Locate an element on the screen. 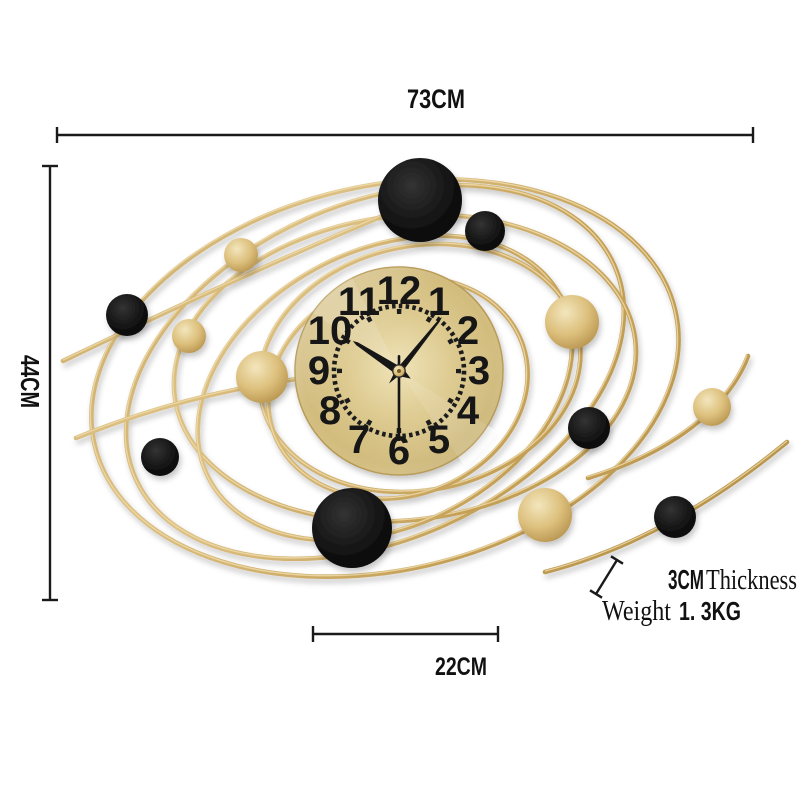  numeral-6: 6 is located at coordinates (399, 451).